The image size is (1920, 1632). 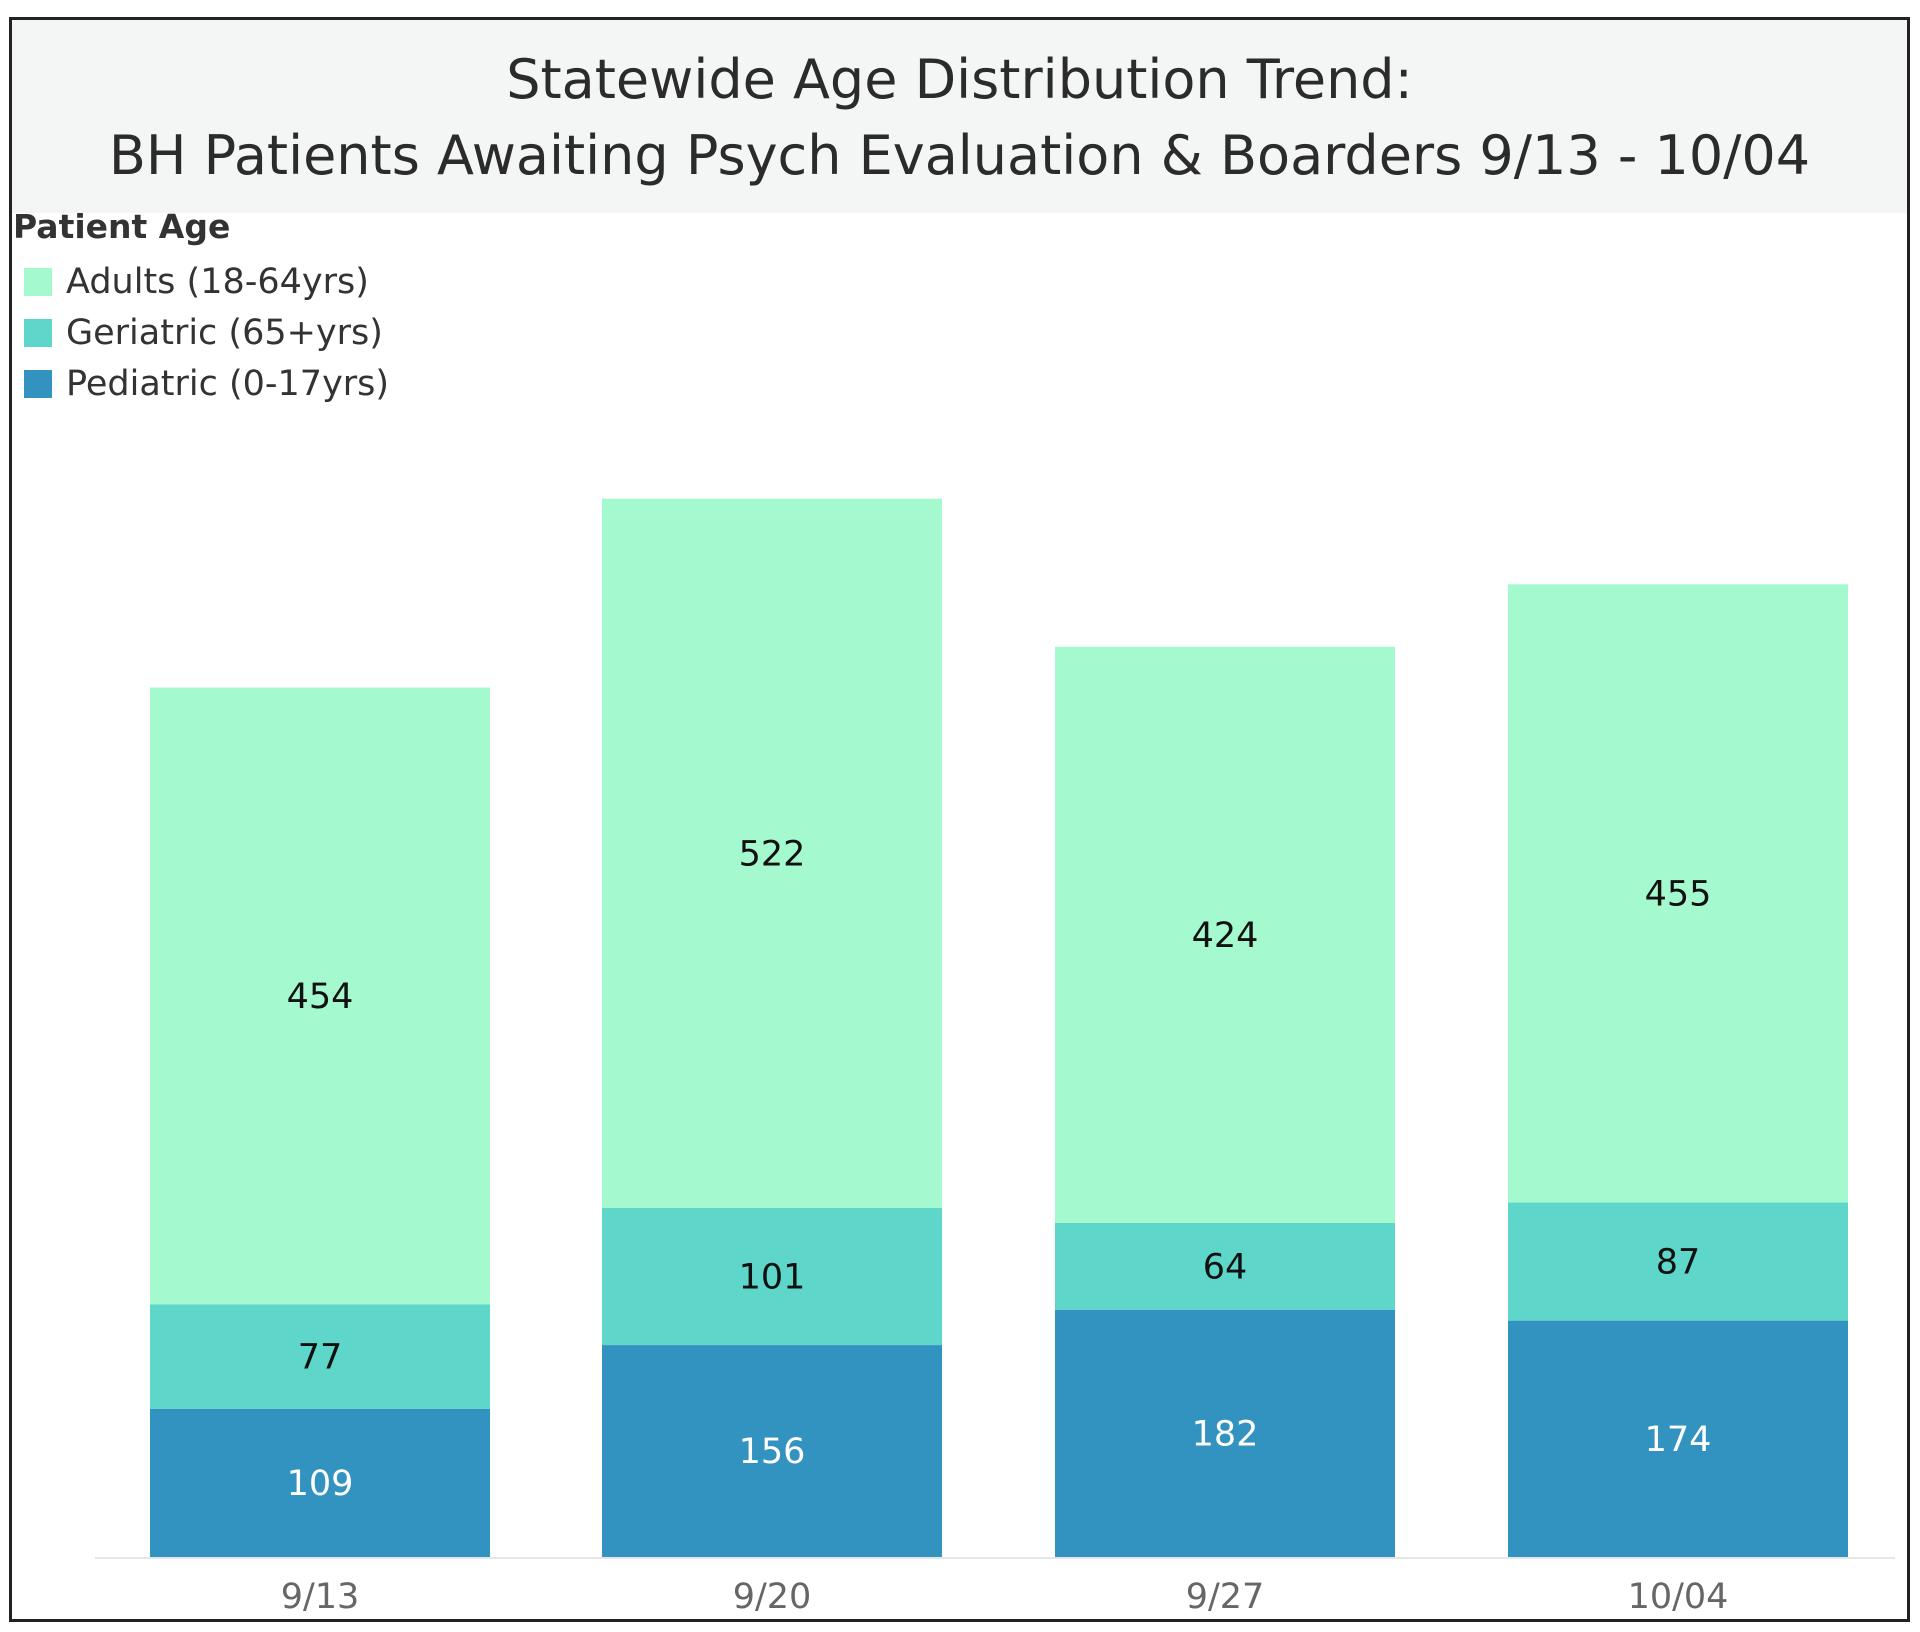 I want to click on data-label-pediatric-2: 182, so click(x=1225, y=1434).